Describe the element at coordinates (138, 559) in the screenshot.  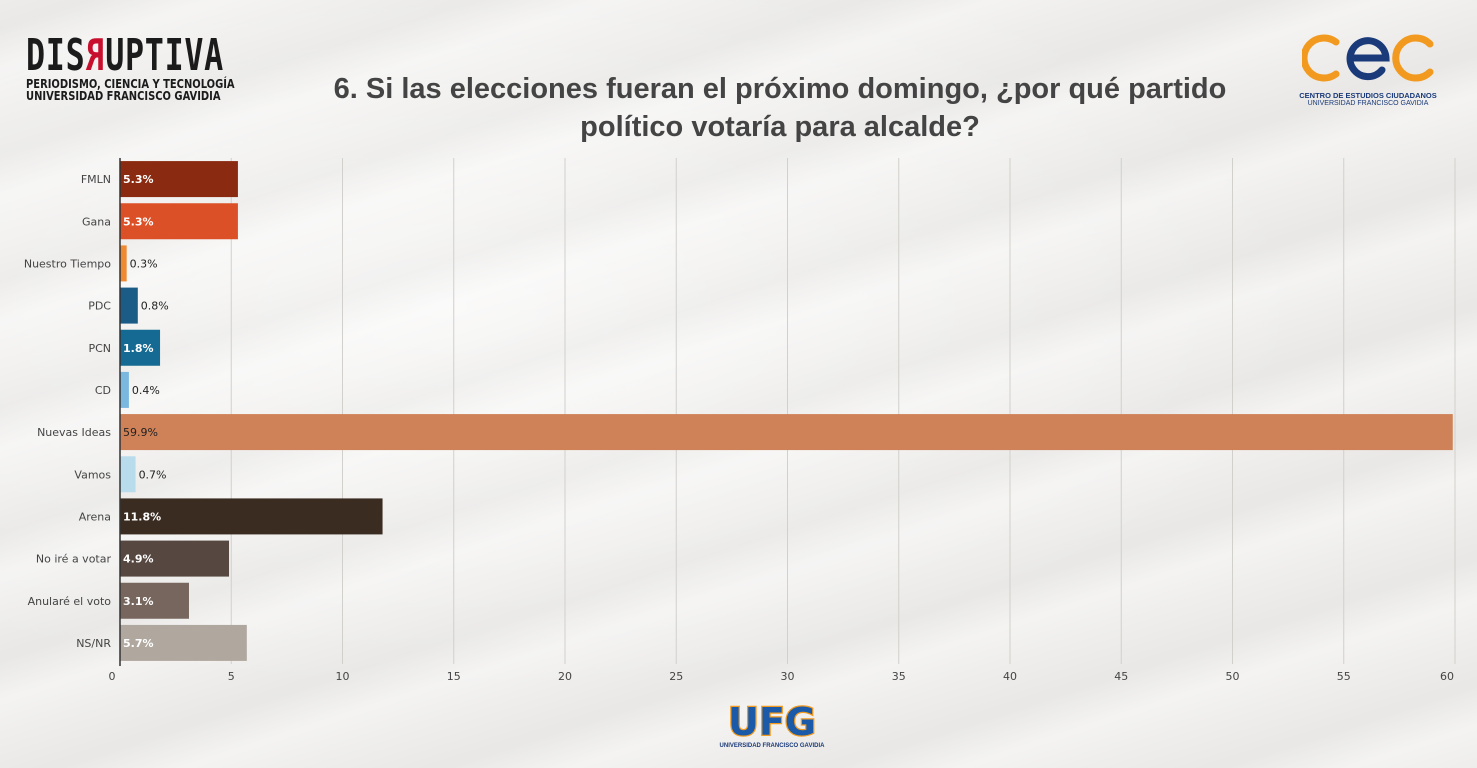
I see `data-label: 4.9%` at that location.